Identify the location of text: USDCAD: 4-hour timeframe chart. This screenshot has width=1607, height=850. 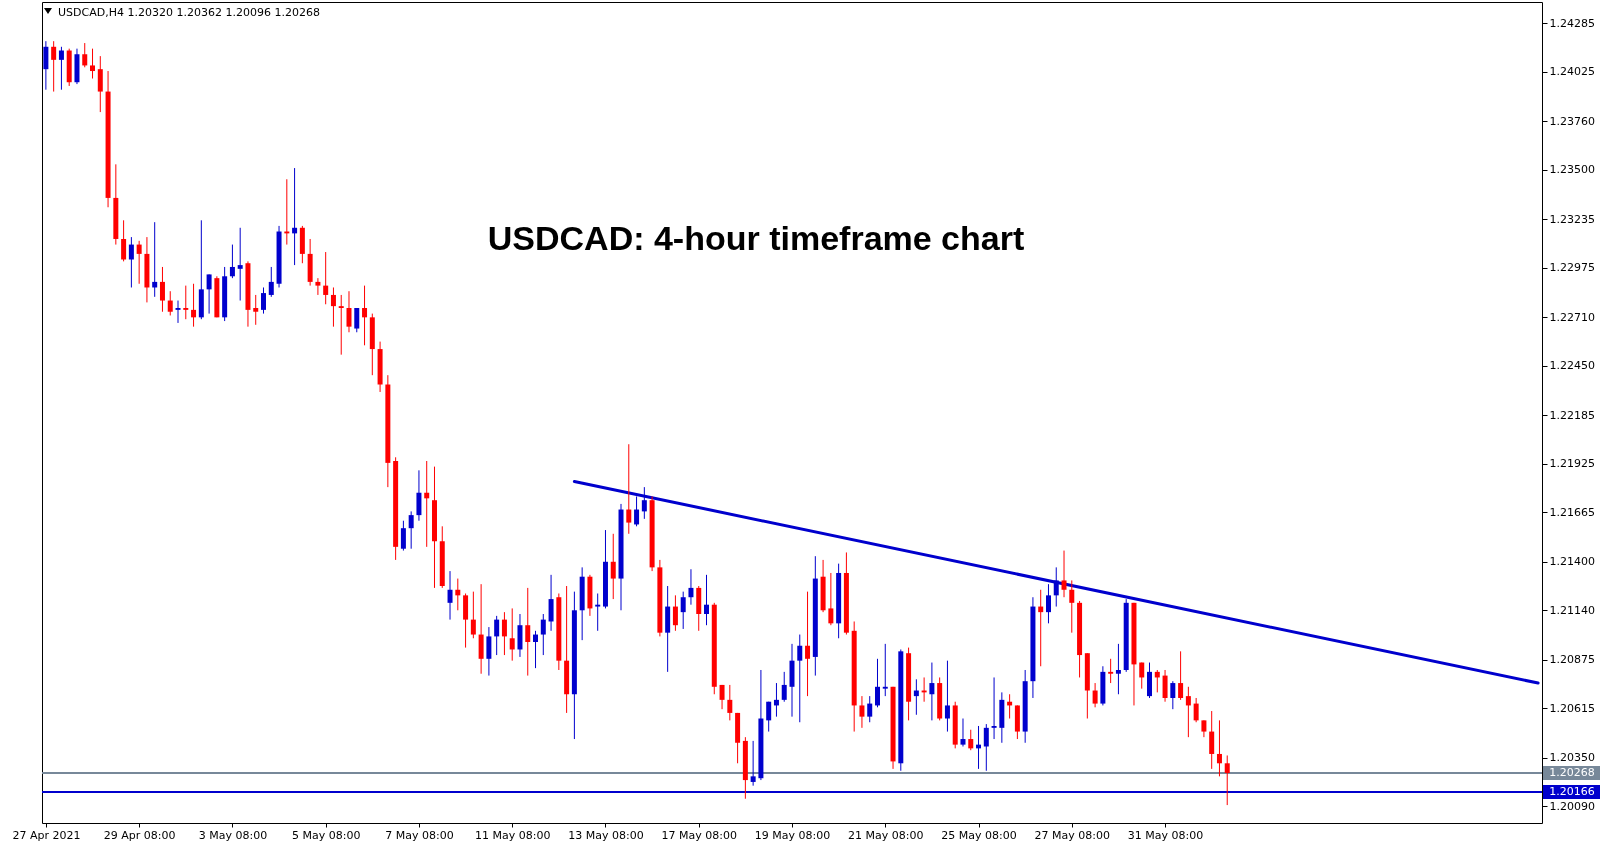
(756, 238).